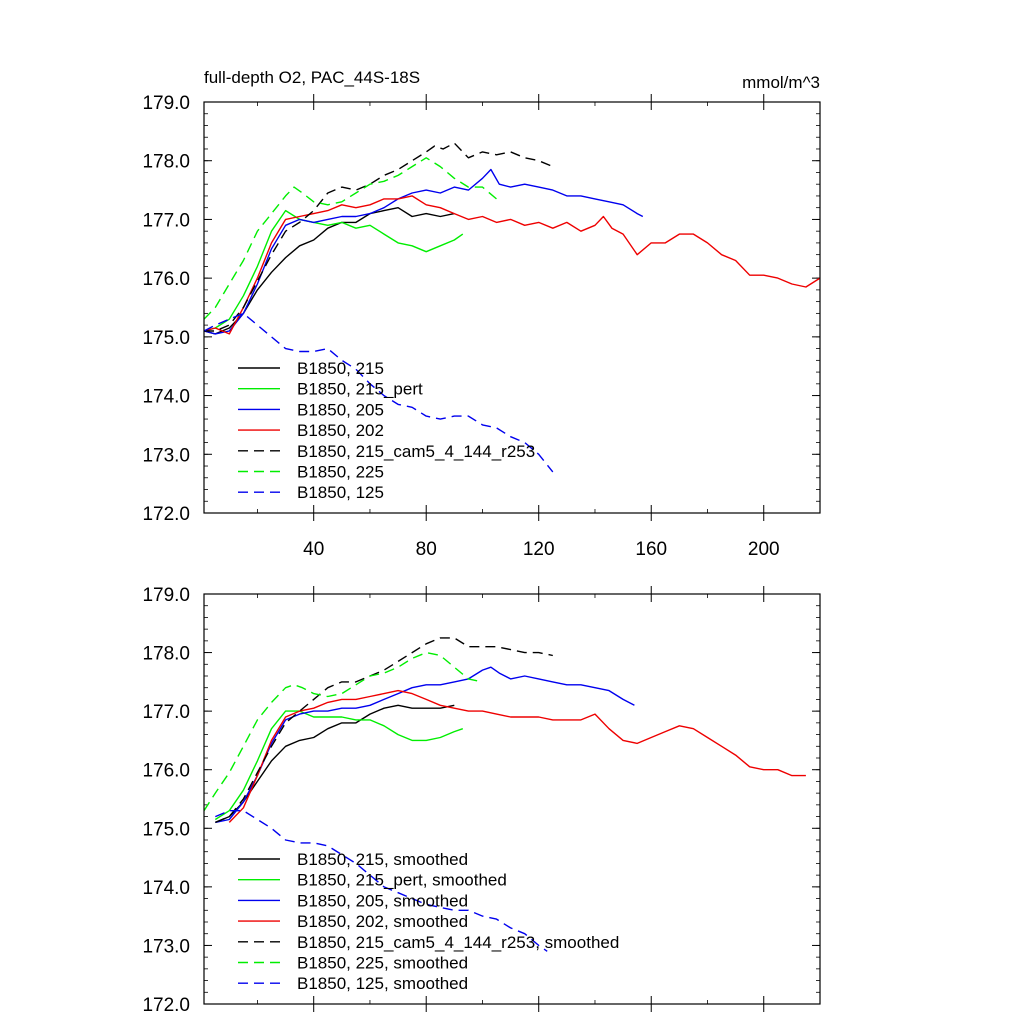 The width and height of the screenshot is (1024, 1024). Describe the element at coordinates (382, 983) in the screenshot. I see `legend-label: B1850, 125, smoothed` at that location.